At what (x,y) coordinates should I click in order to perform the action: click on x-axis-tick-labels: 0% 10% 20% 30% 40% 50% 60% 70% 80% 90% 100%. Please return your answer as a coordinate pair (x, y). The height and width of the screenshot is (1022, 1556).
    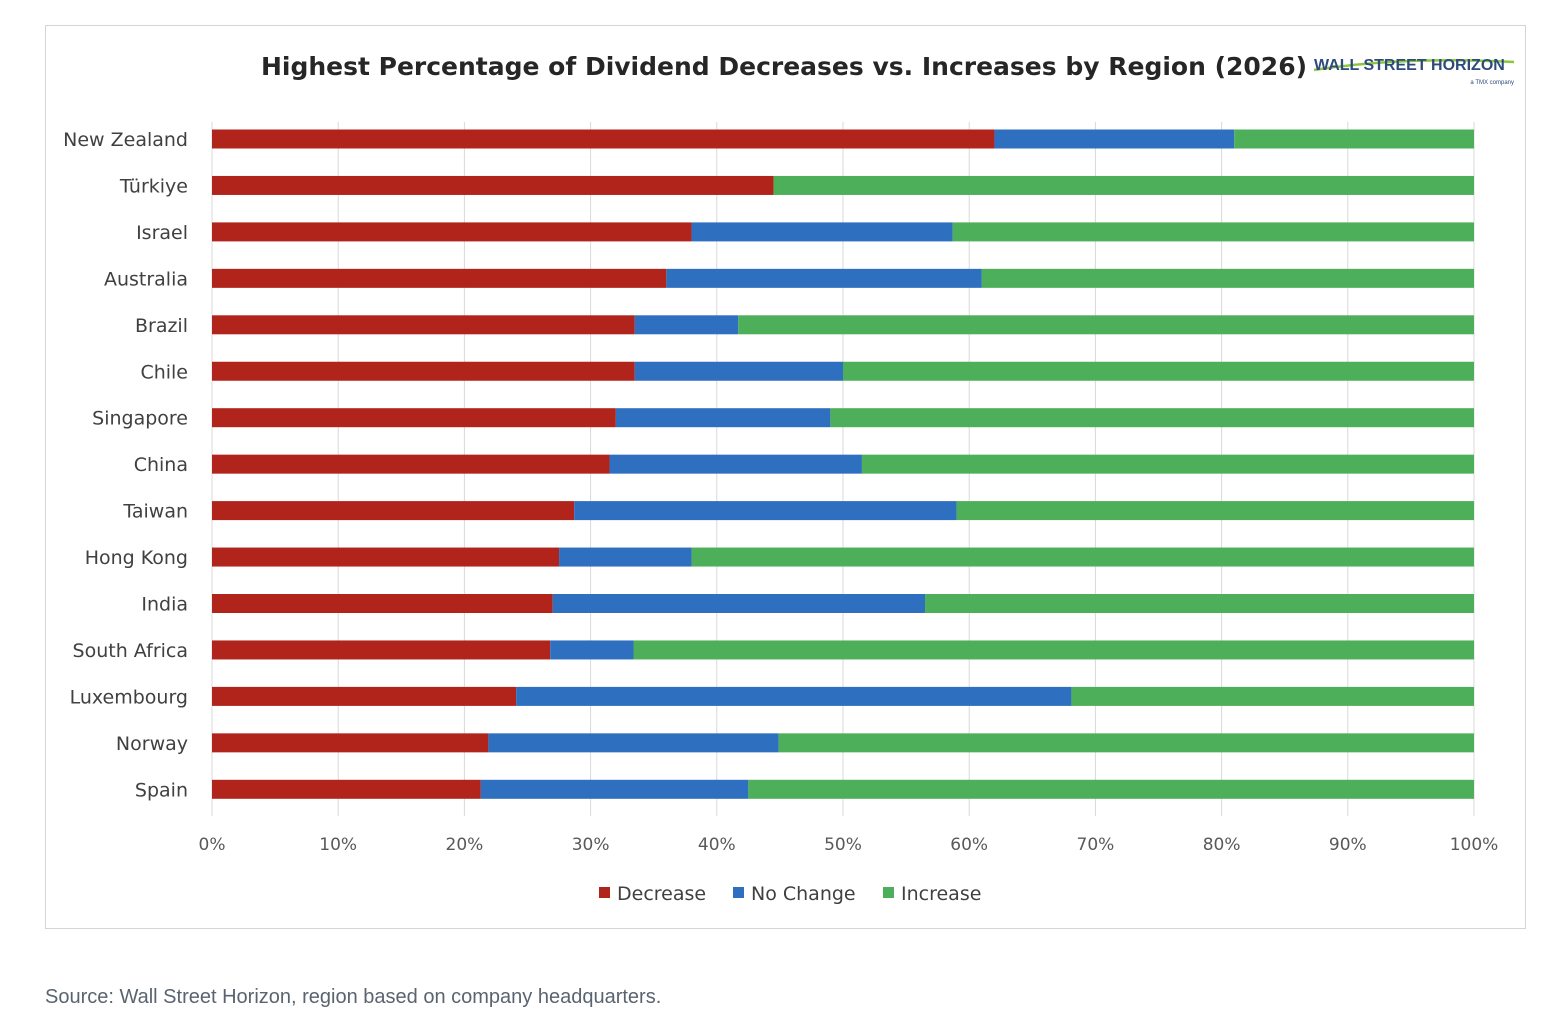
    Looking at the image, I should click on (849, 845).